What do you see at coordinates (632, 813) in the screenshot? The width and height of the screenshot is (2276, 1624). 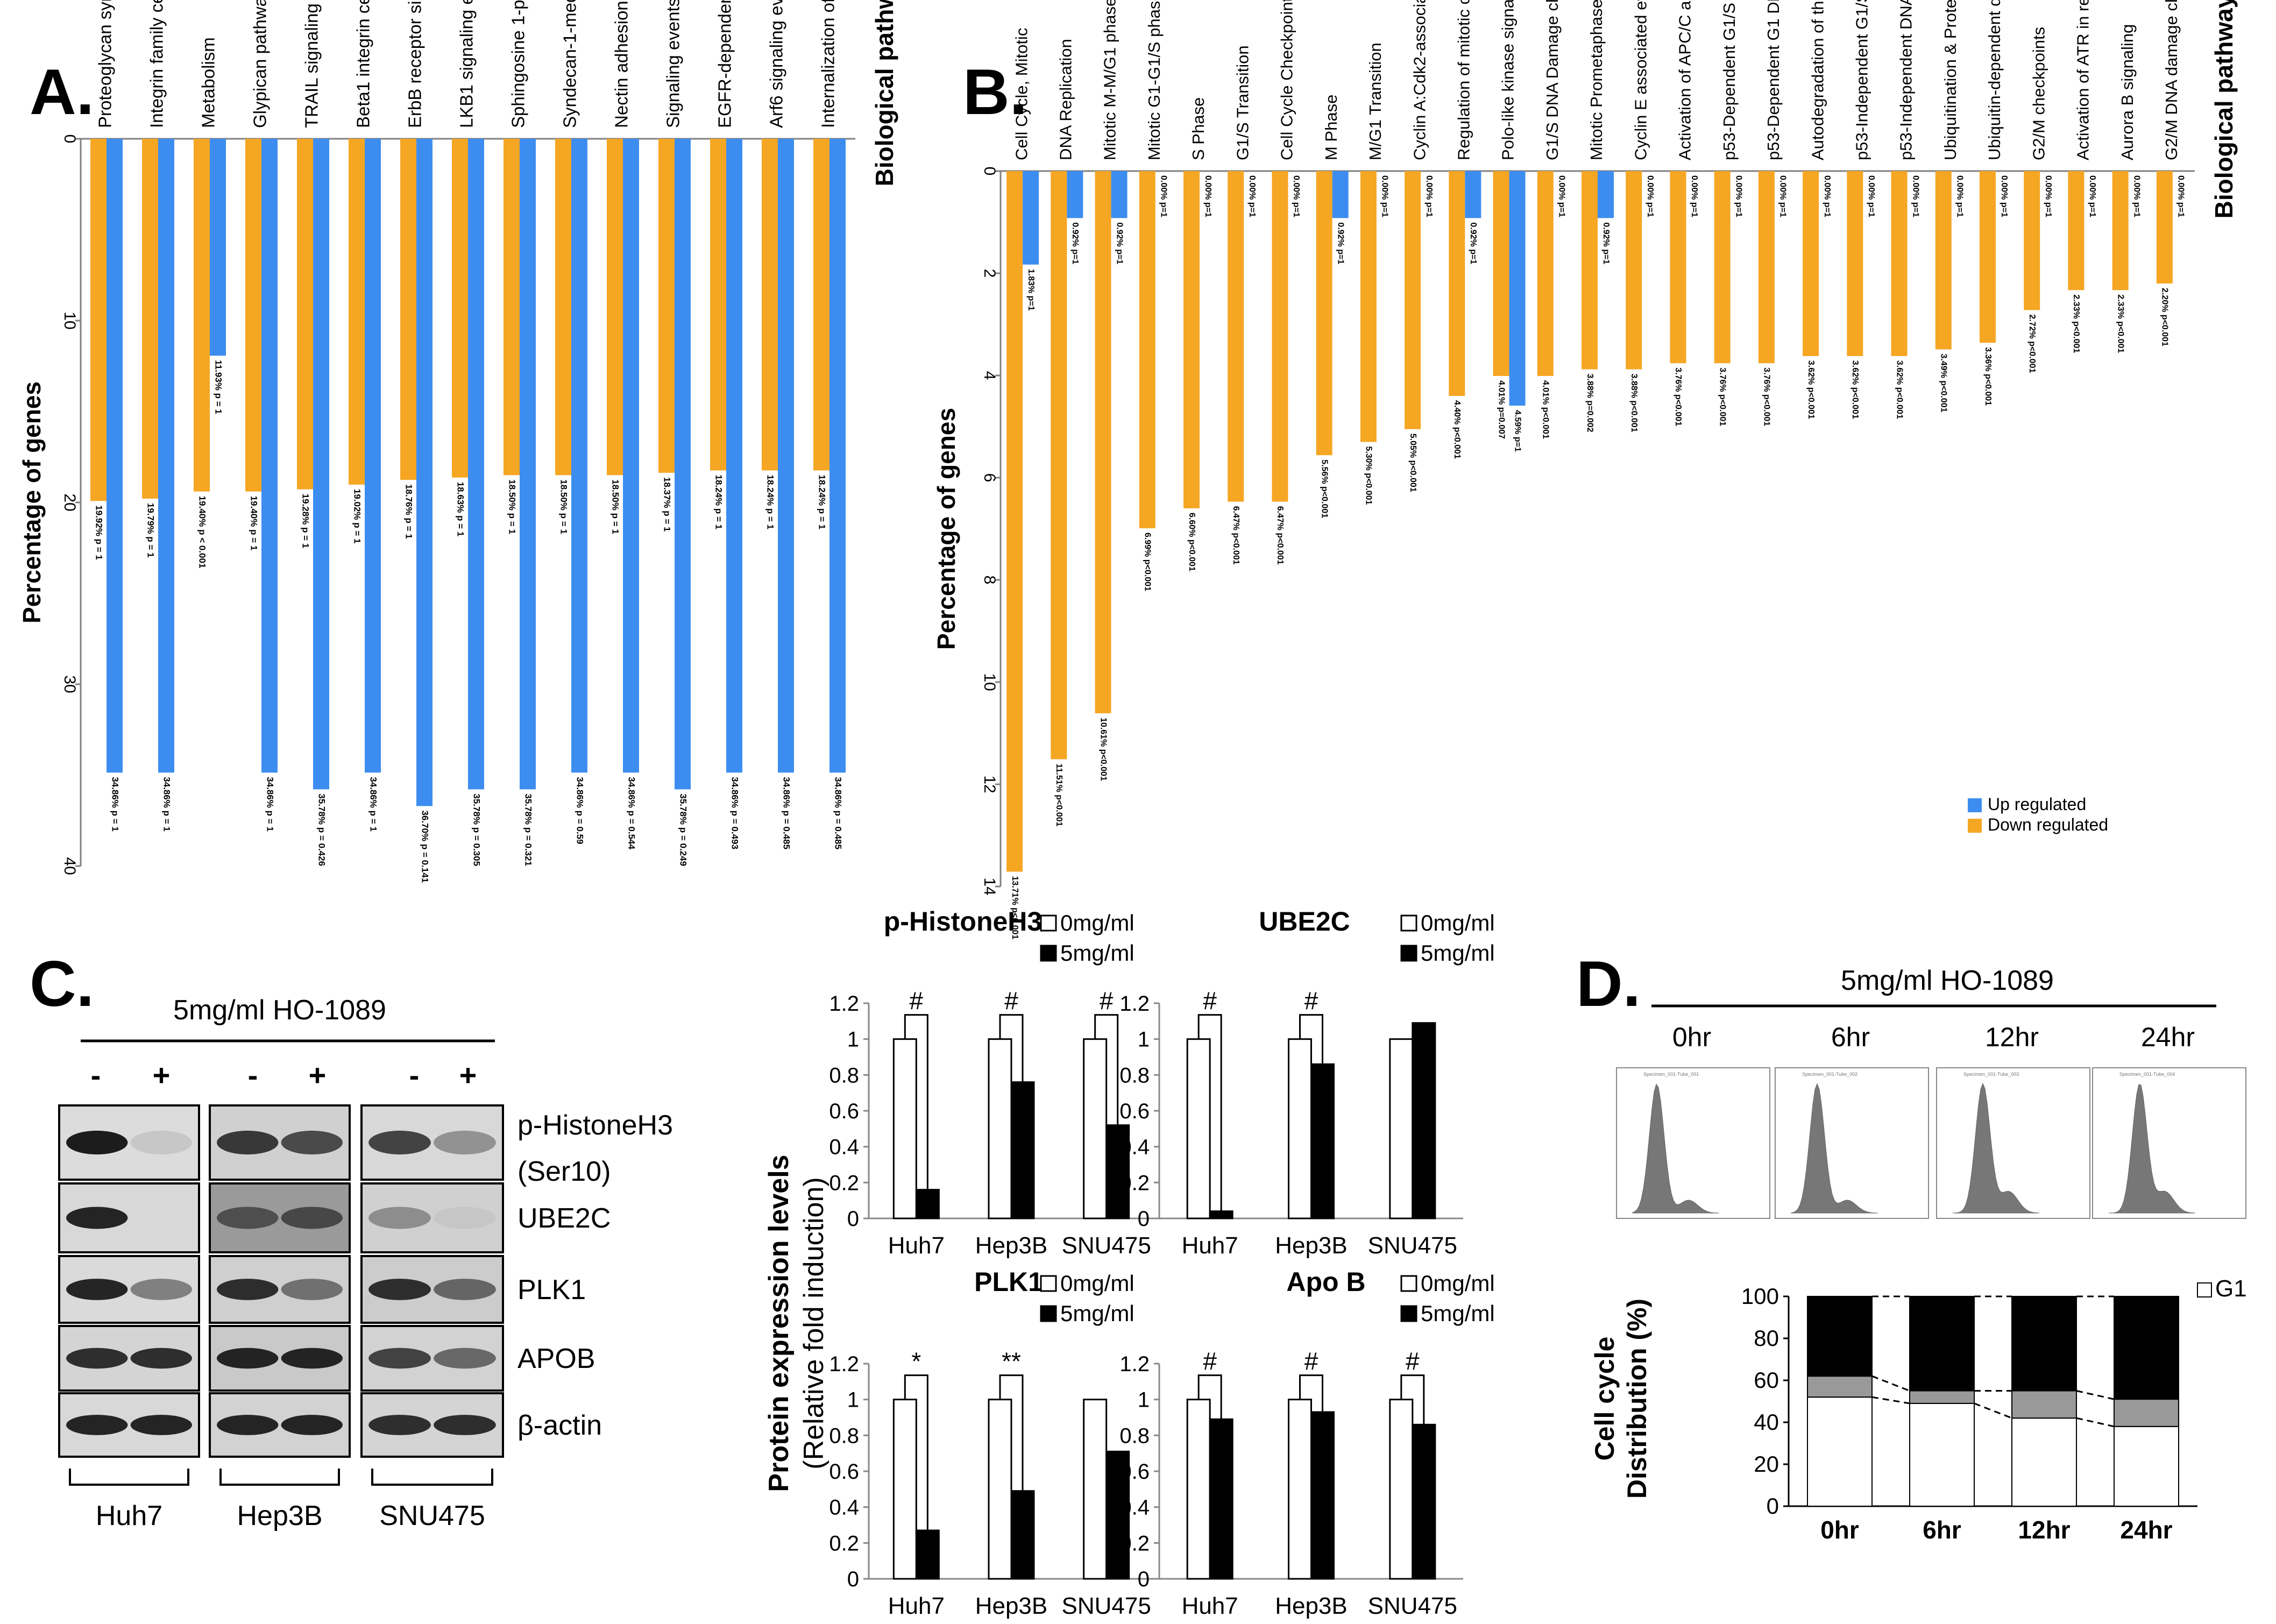 I see `a-label-up-10: 34.86% p = 0.544` at bounding box center [632, 813].